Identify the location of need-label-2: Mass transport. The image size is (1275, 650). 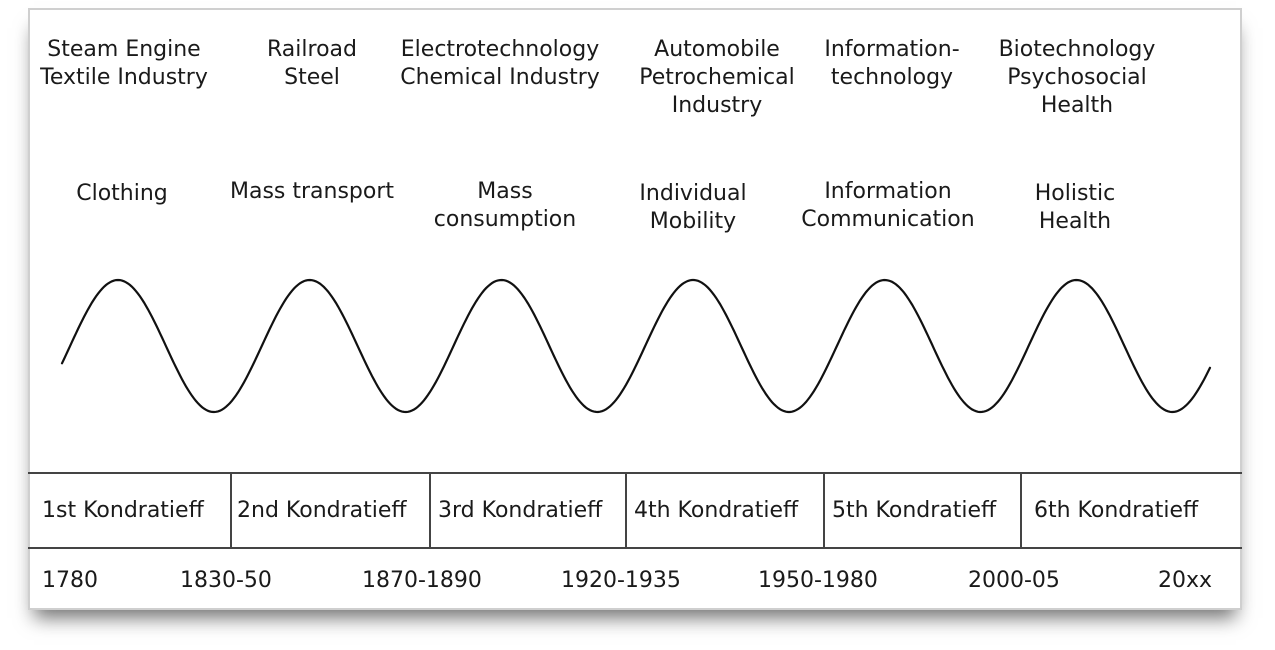
(312, 191).